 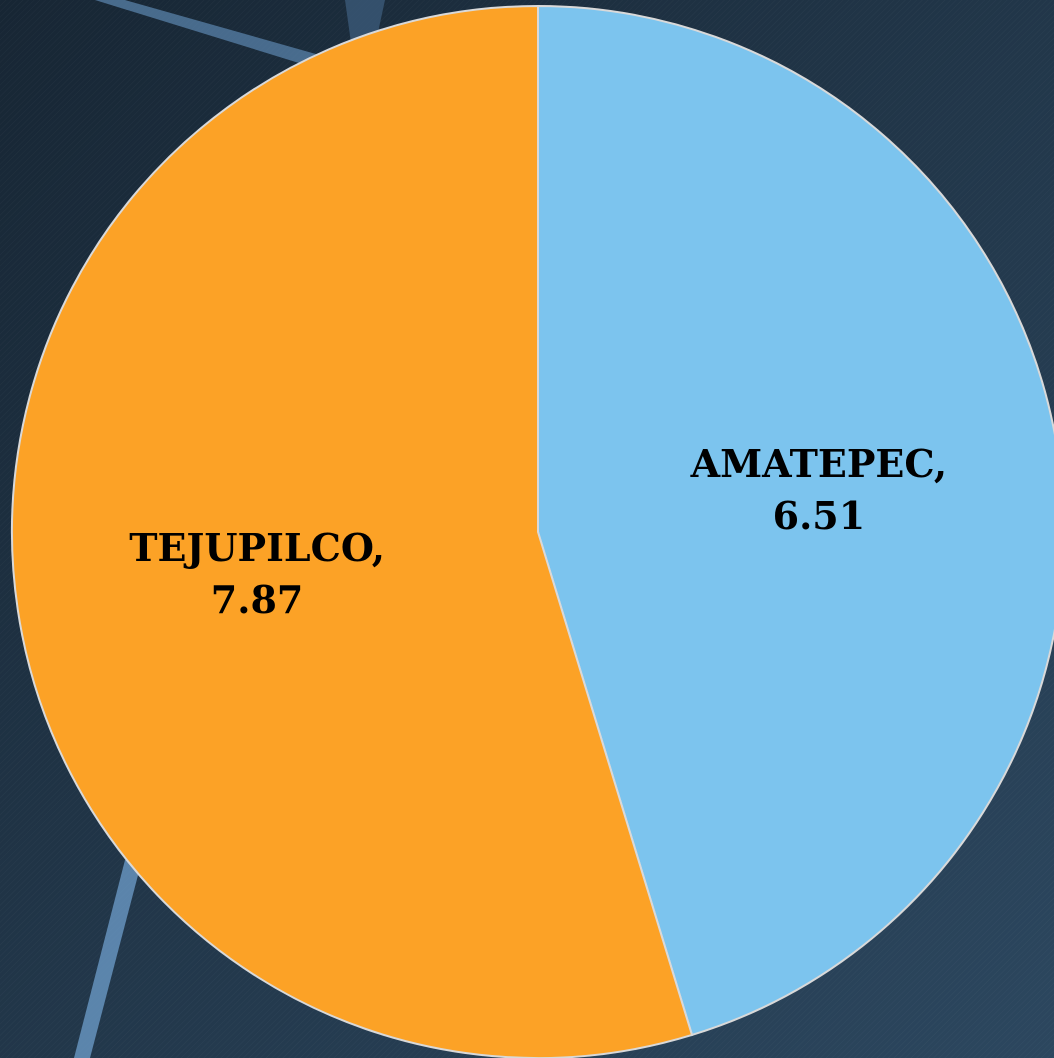 What do you see at coordinates (257, 573) in the screenshot?
I see `data-label: TEJUPILCO, 7.87` at bounding box center [257, 573].